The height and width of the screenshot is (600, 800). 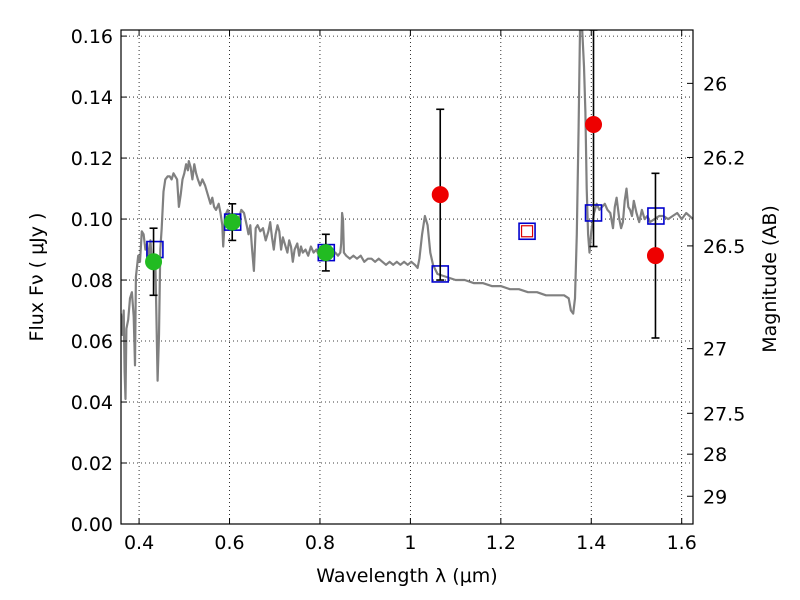 What do you see at coordinates (92, 220) in the screenshot?
I see `y-tick-label: 0.10` at bounding box center [92, 220].